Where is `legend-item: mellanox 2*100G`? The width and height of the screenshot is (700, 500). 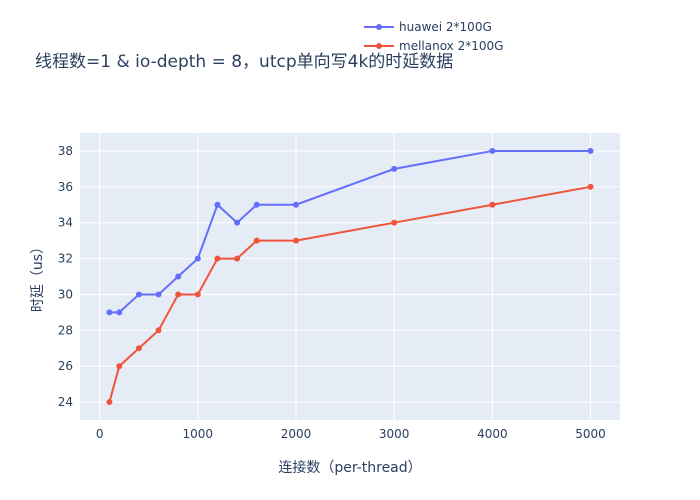 legend-item: mellanox 2*100G is located at coordinates (433, 46).